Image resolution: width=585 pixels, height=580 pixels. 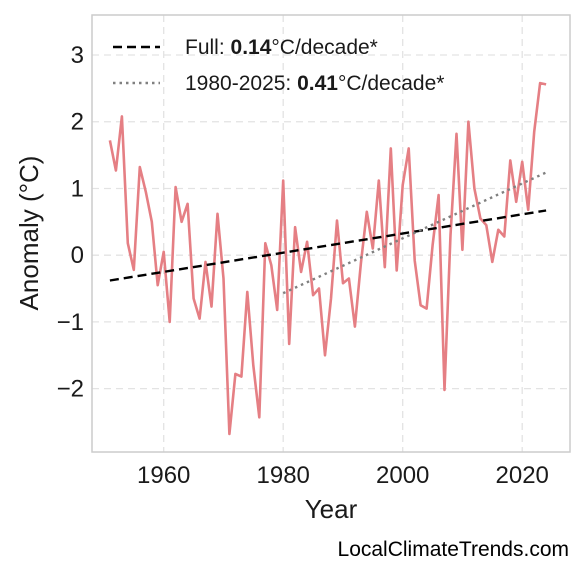 I want to click on legend-entry: Full: 0.14°C/decade*, so click(x=281, y=47).